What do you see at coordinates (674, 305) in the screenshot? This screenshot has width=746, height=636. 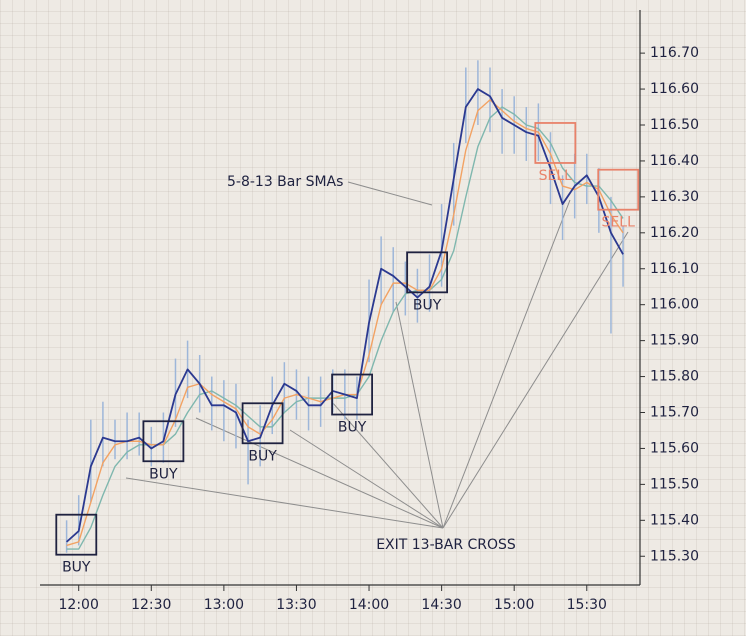 I see `y-tick-label: 116.00` at bounding box center [674, 305].